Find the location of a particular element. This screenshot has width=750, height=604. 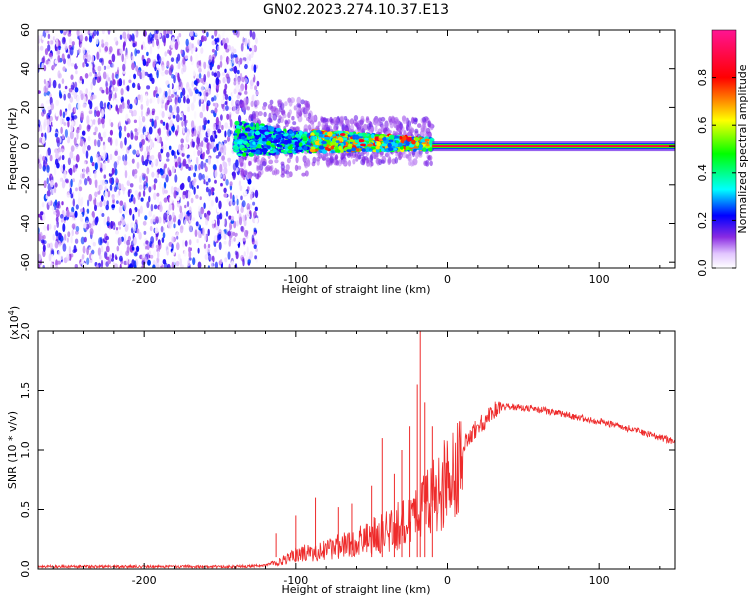

y-tick-label: -20 is located at coordinates (25, 185).